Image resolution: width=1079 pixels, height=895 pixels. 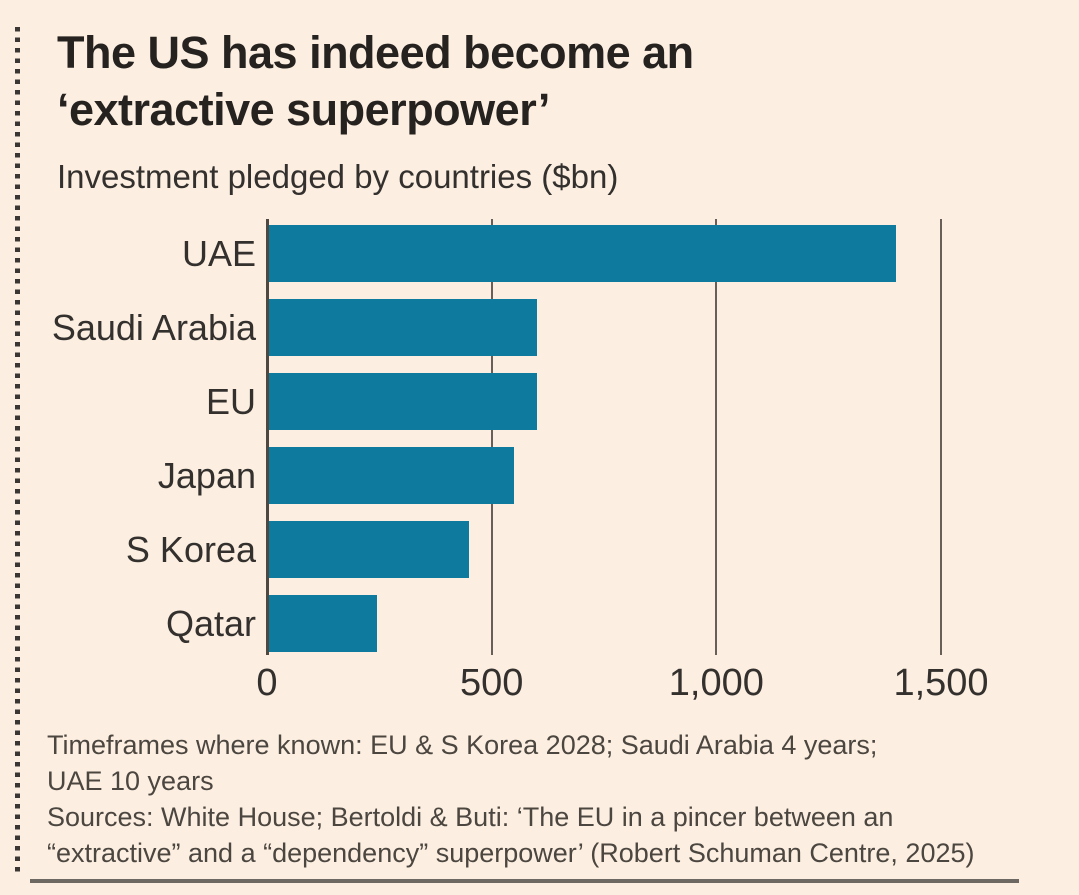 I want to click on y-axis-line, so click(x=267, y=437).